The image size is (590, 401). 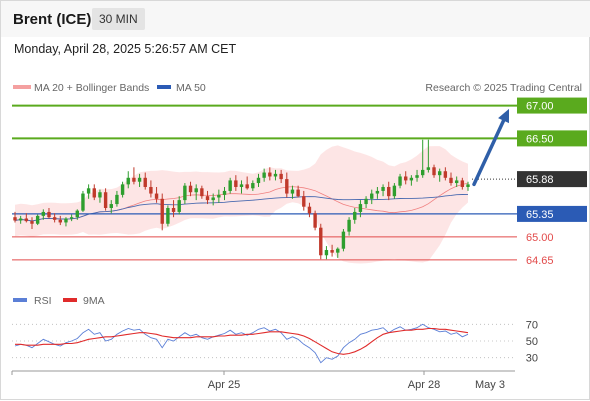 What do you see at coordinates (489, 152) in the screenshot?
I see `forecast-arrow` at bounding box center [489, 152].